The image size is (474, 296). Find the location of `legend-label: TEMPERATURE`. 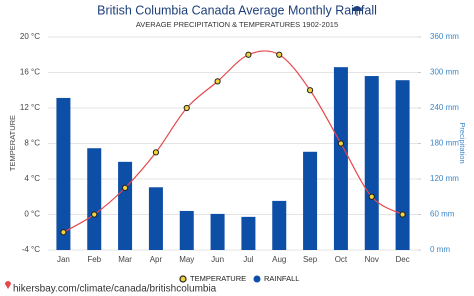

legend-label: TEMPERATURE is located at coordinates (218, 278).